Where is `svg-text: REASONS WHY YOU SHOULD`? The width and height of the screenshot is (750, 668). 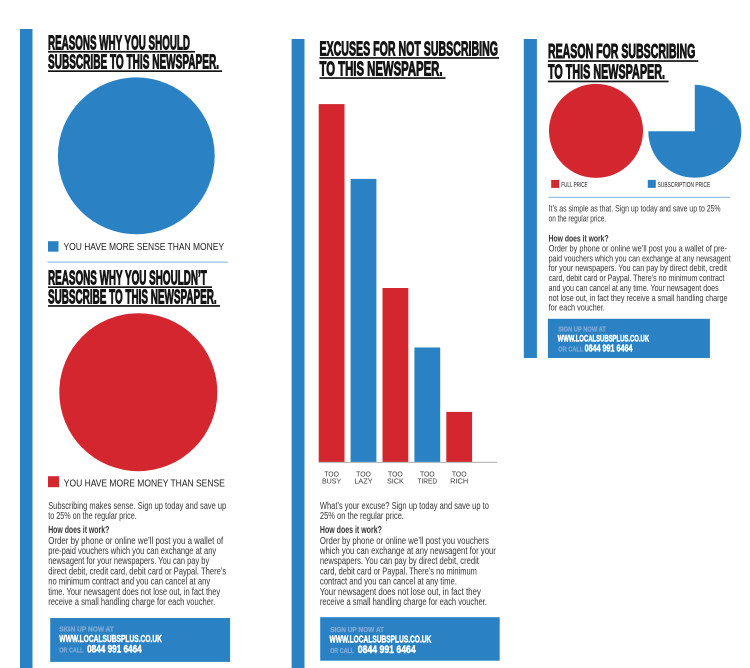
svg-text: REASONS WHY YOU SHOULD is located at coordinates (119, 43).